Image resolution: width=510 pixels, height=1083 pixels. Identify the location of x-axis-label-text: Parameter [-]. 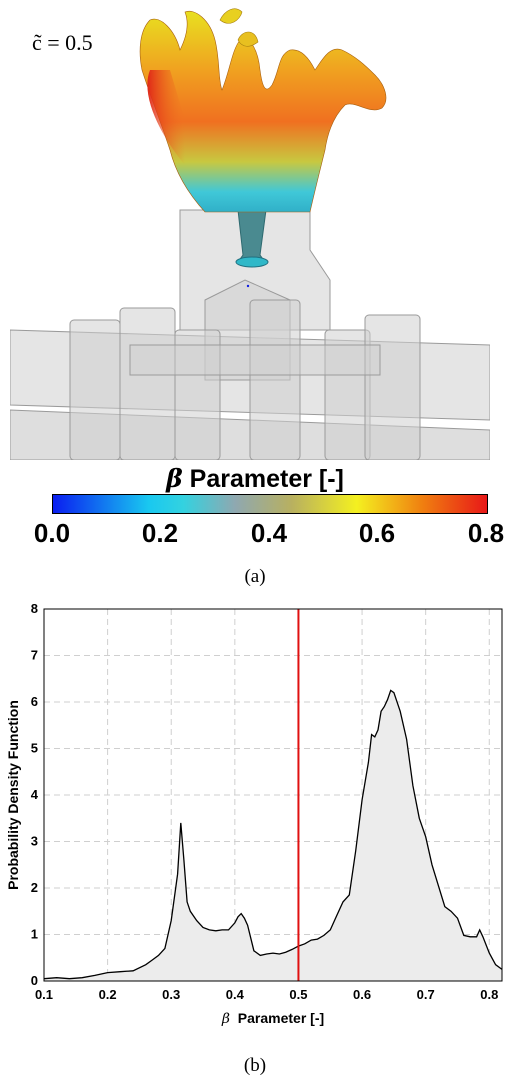
(281, 1018).